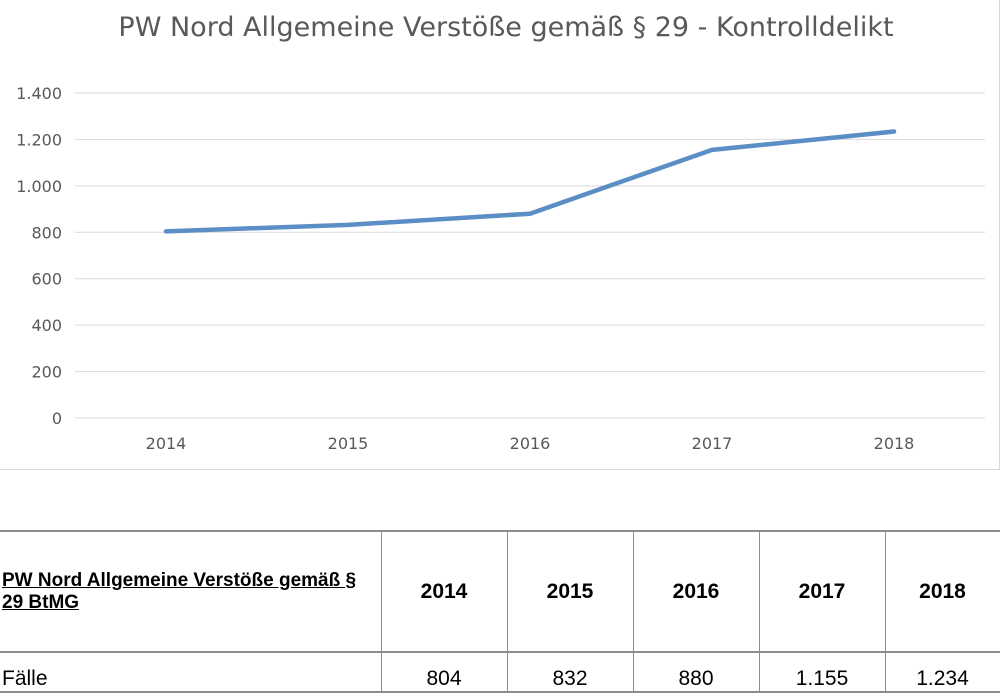 The image size is (1000, 694). Describe the element at coordinates (57, 418) in the screenshot. I see `y-tick-label: 0` at that location.